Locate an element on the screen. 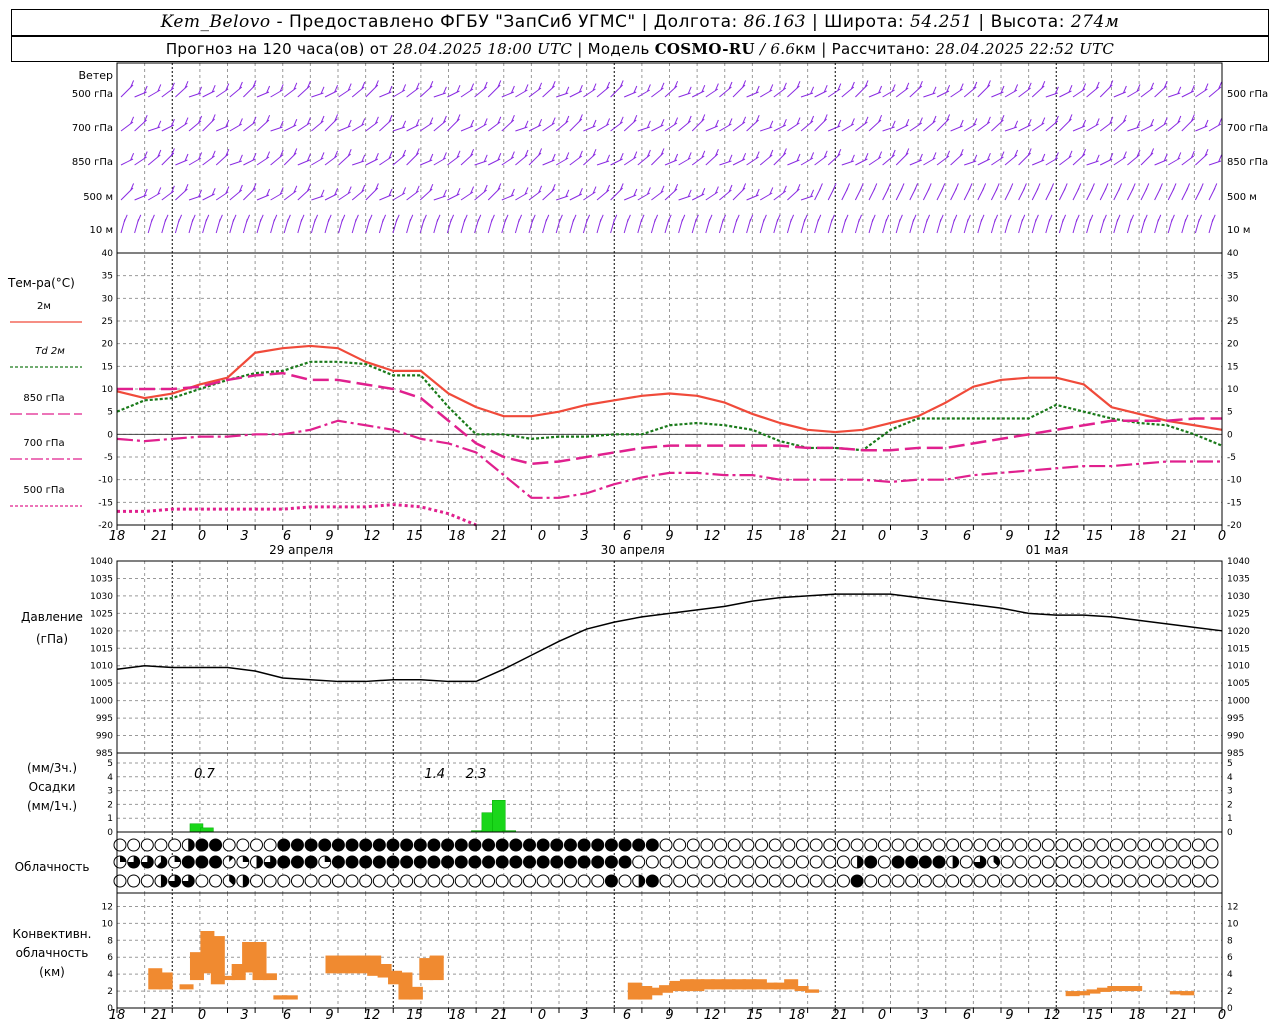 The height and width of the screenshot is (1024, 1280). pressure-ylabel: (гПа) is located at coordinates (52, 639).